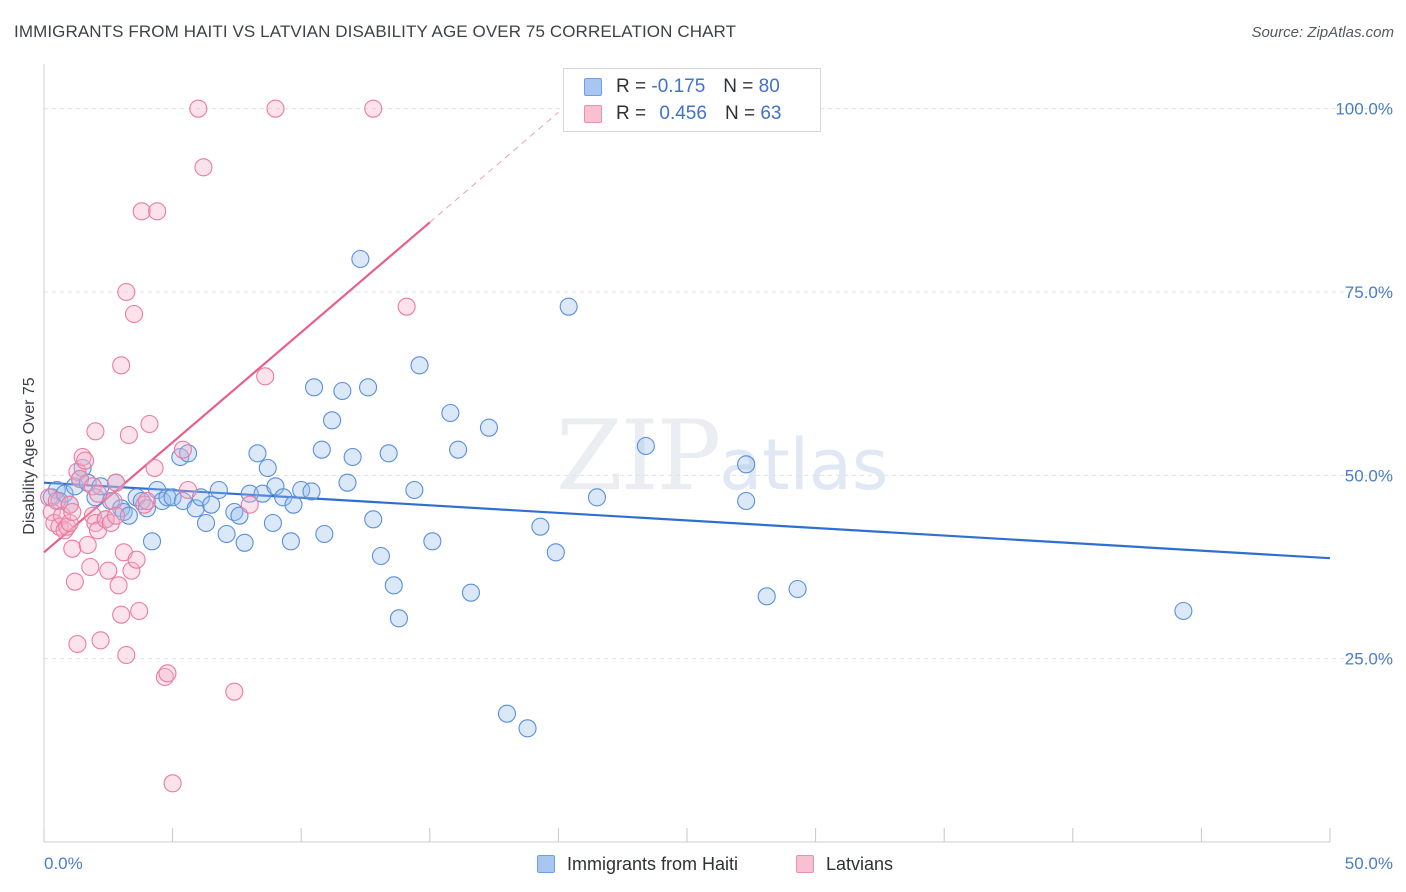  What do you see at coordinates (678, 86) in the screenshot?
I see `legend-r-value-haiti: -0.175` at bounding box center [678, 86].